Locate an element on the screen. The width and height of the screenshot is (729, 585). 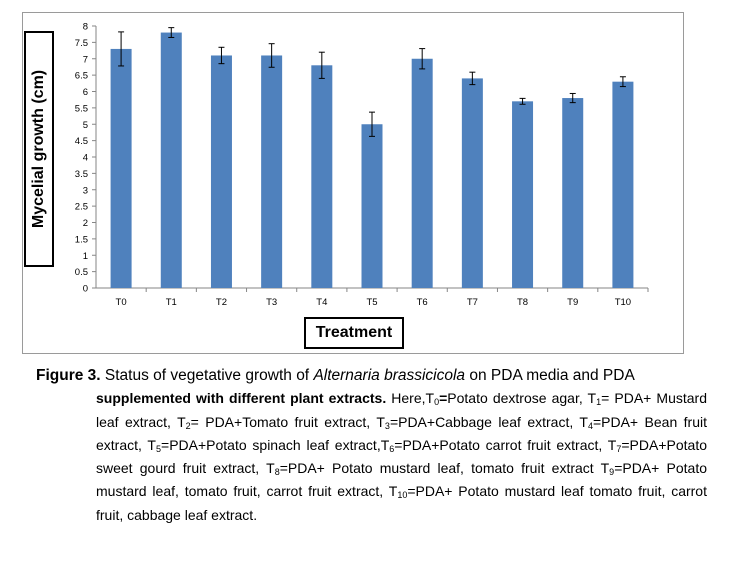
x-tick-label: T0 is located at coordinates (121, 302).